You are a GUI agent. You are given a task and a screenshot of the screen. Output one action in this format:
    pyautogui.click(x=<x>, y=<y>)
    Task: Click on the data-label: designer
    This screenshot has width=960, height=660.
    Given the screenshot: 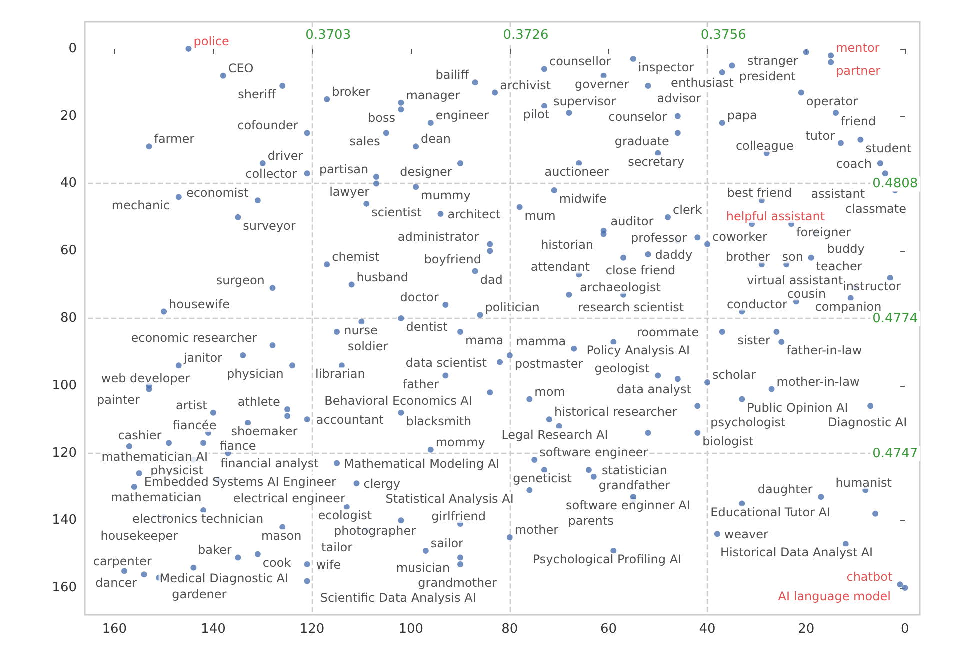 What is the action you would take?
    pyautogui.click(x=426, y=172)
    